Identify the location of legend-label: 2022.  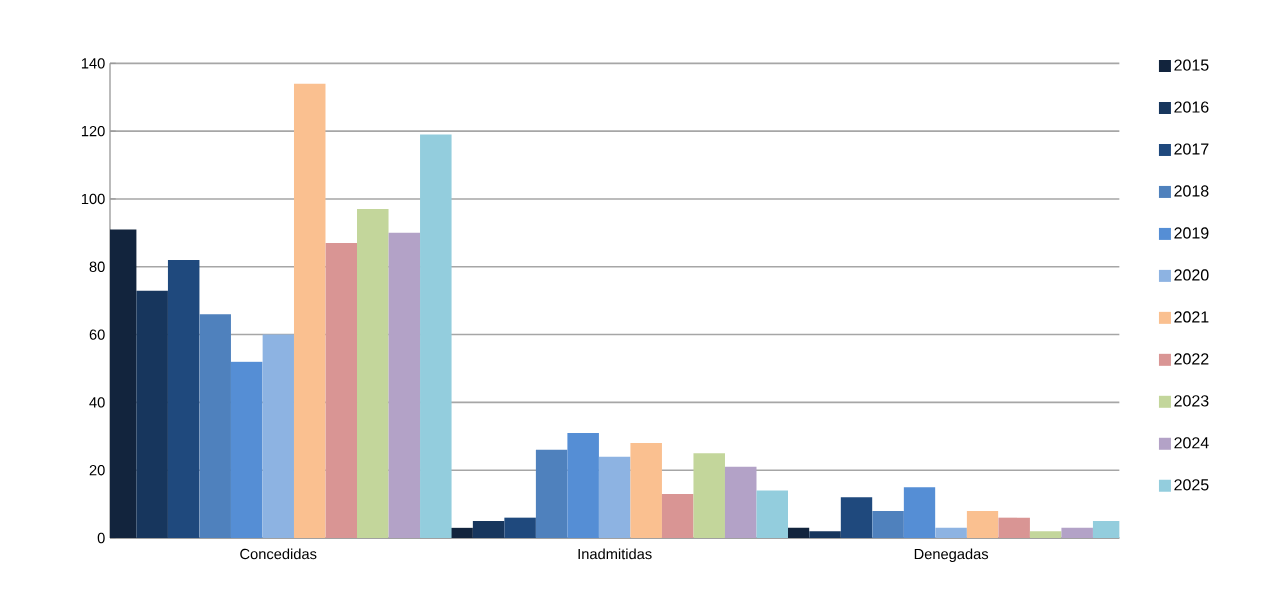
(1191, 359).